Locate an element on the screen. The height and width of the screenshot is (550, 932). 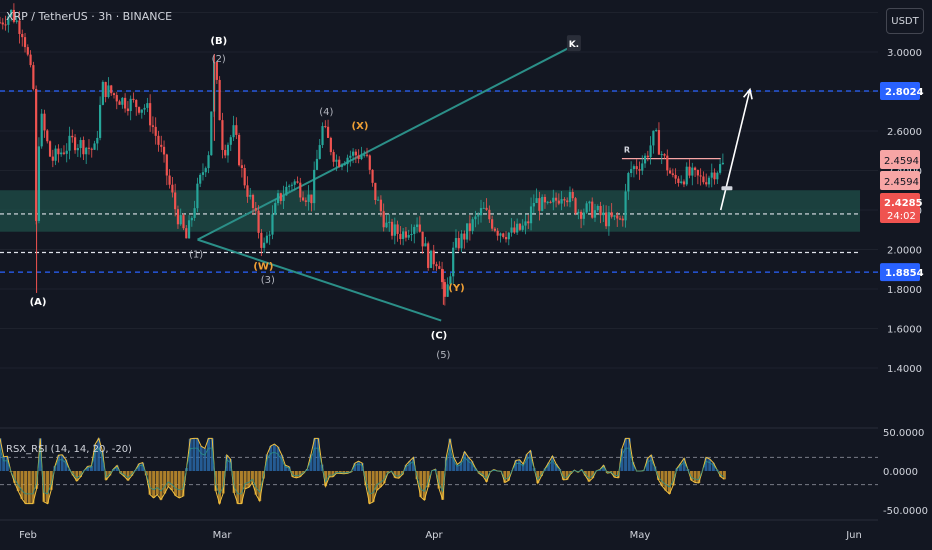
wave-label: (1) is located at coordinates (196, 254).